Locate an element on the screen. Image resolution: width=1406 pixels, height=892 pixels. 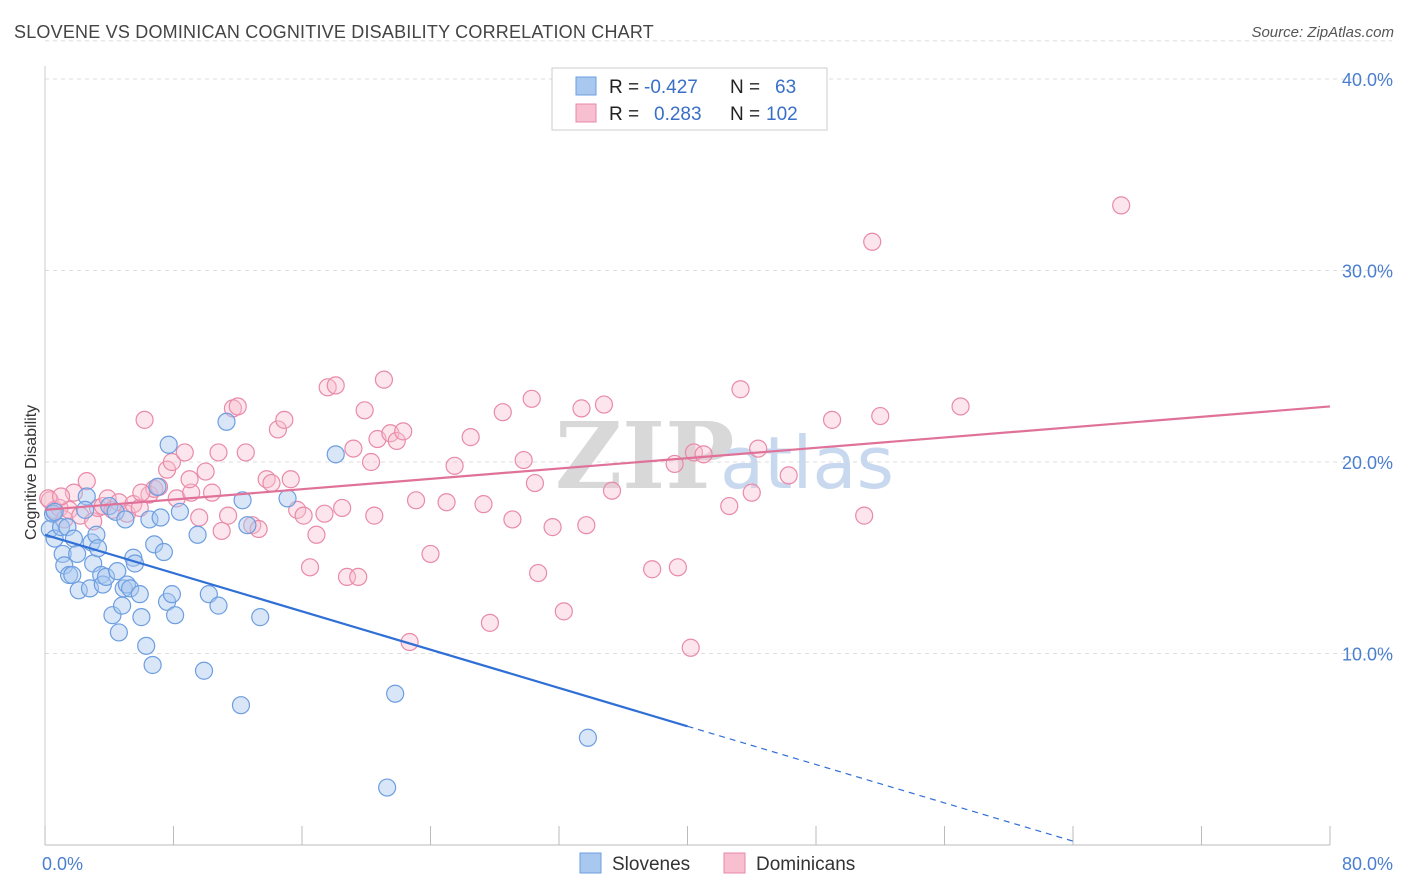
y-tick-label-2: 30.0% is located at coordinates (1367, 272).